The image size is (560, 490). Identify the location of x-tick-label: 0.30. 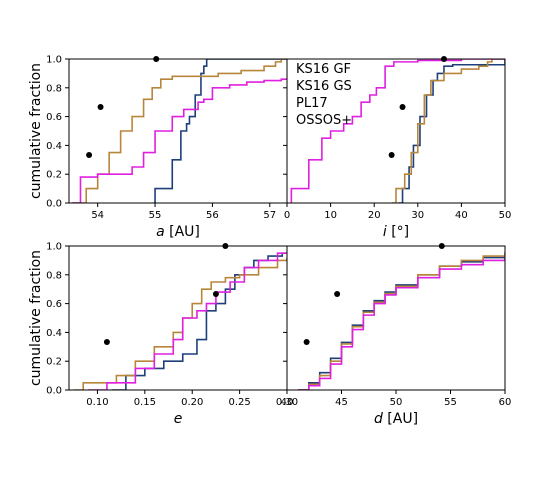
(287, 402).